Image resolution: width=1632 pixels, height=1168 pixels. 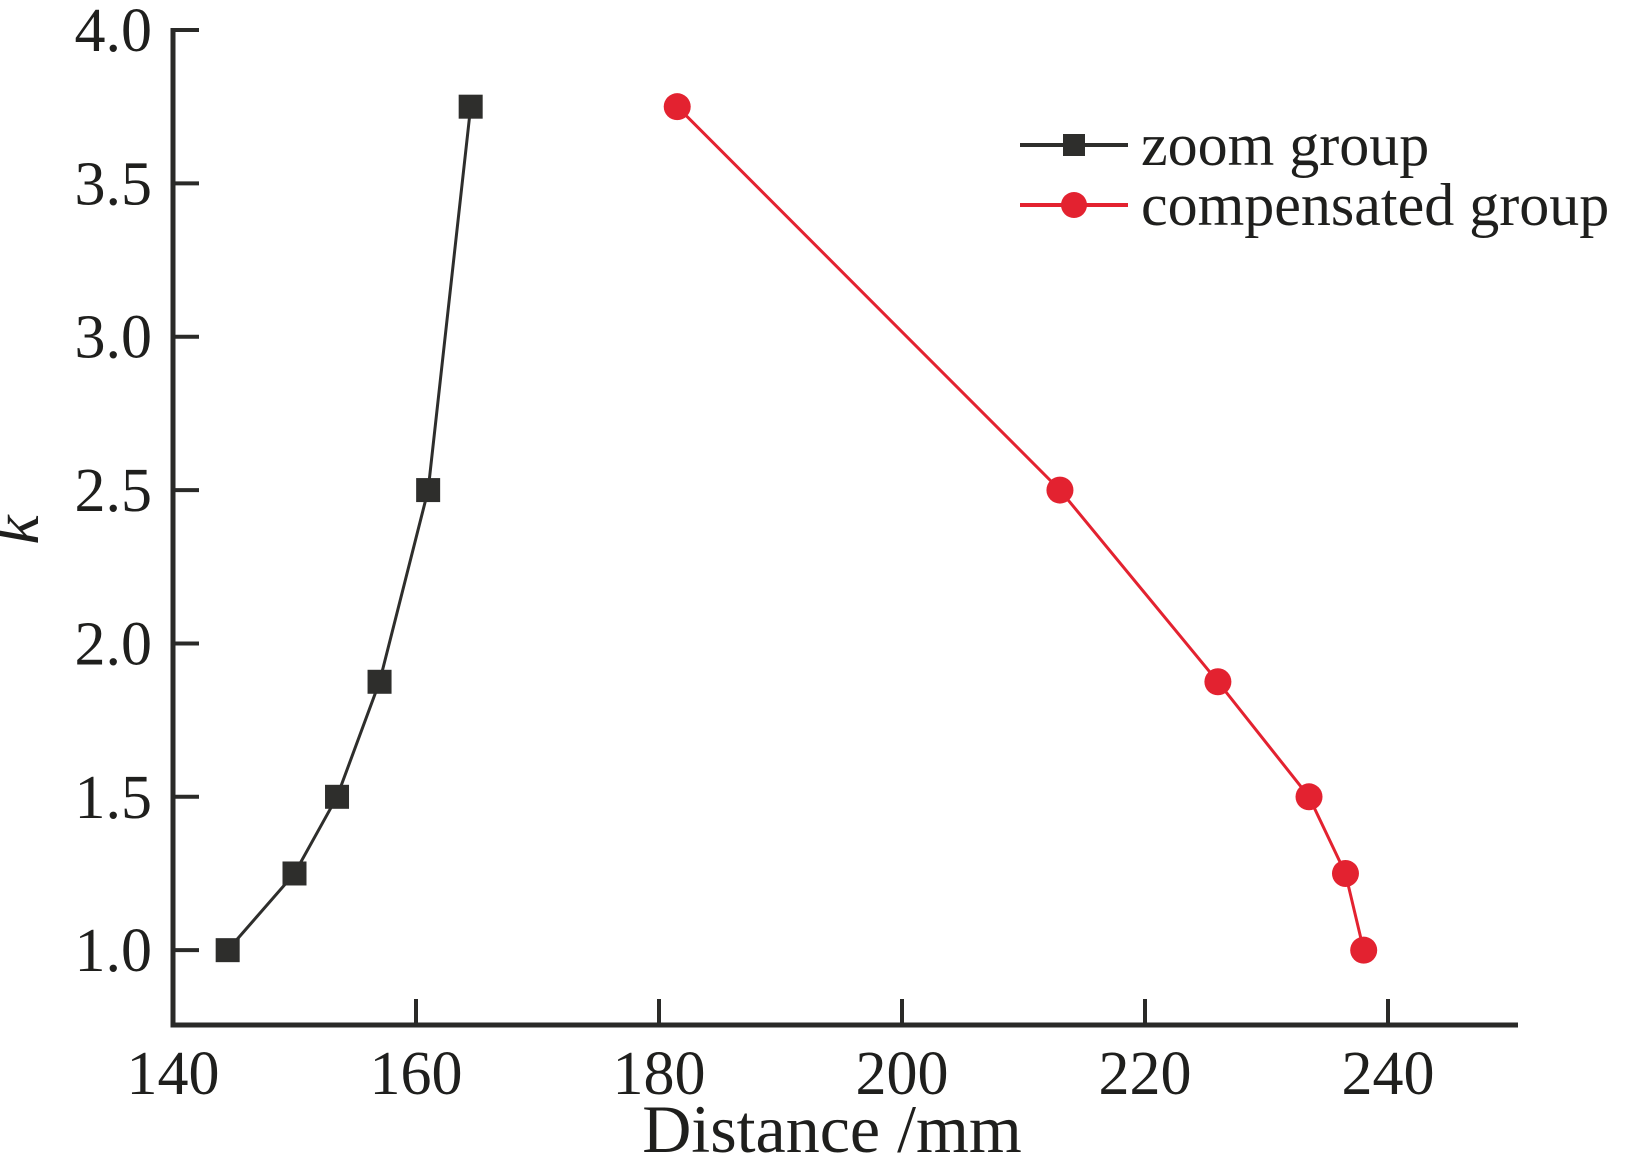 What do you see at coordinates (901, 1074) in the screenshot?
I see `x-tick-label: 200` at bounding box center [901, 1074].